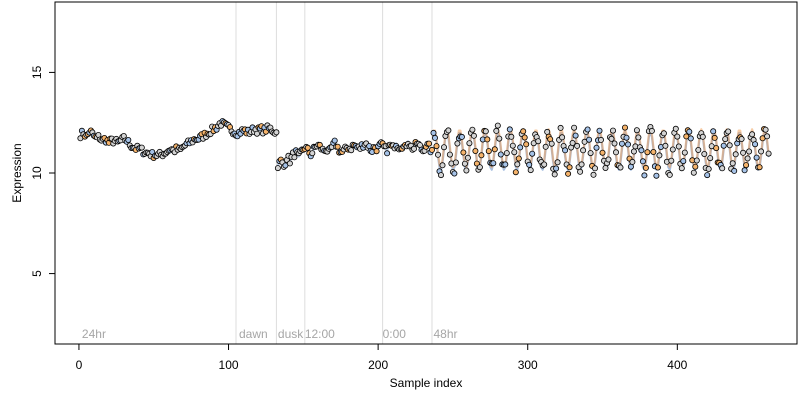 This screenshot has height=400, width=800. Describe the element at coordinates (291, 334) in the screenshot. I see `annotation-2: dusk` at that location.